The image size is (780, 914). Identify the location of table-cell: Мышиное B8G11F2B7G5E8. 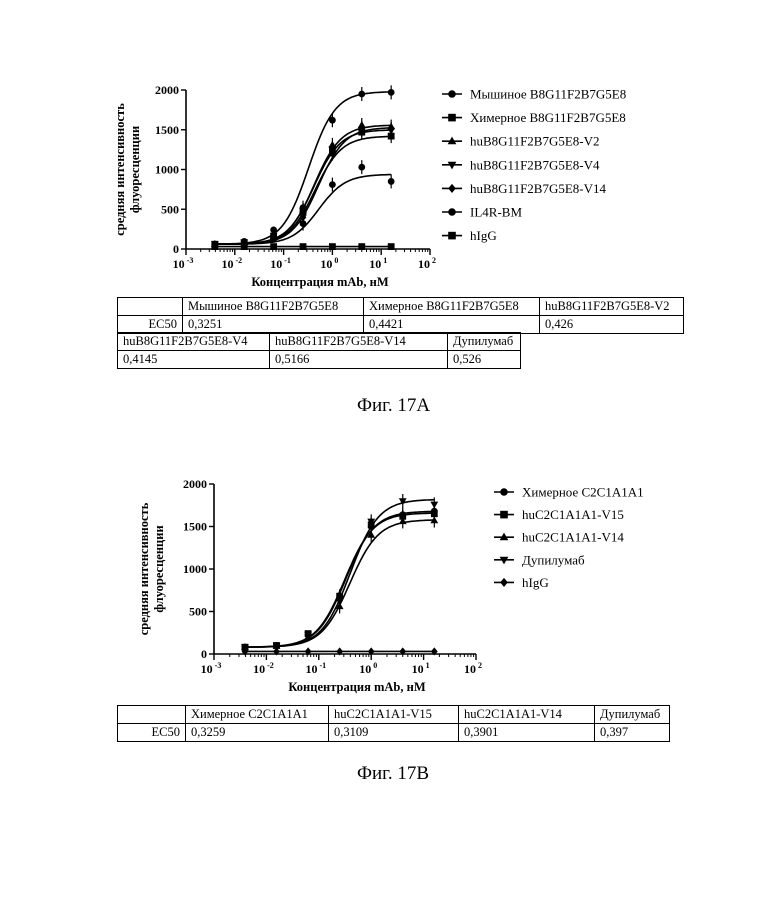
(273, 307).